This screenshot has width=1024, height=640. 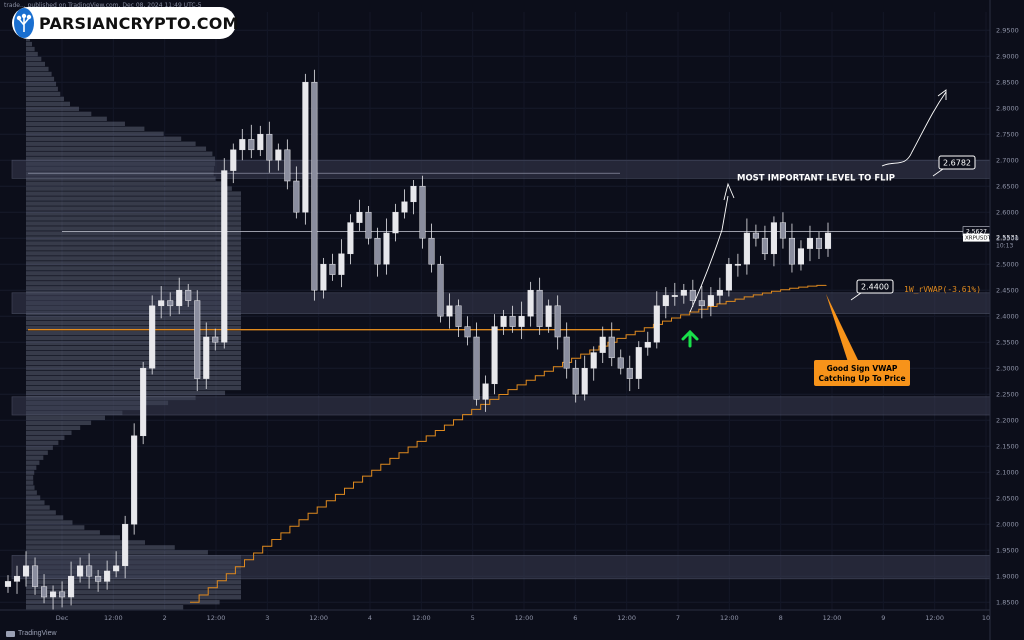 I want to click on x-tick-label: 9, so click(x=883, y=618).